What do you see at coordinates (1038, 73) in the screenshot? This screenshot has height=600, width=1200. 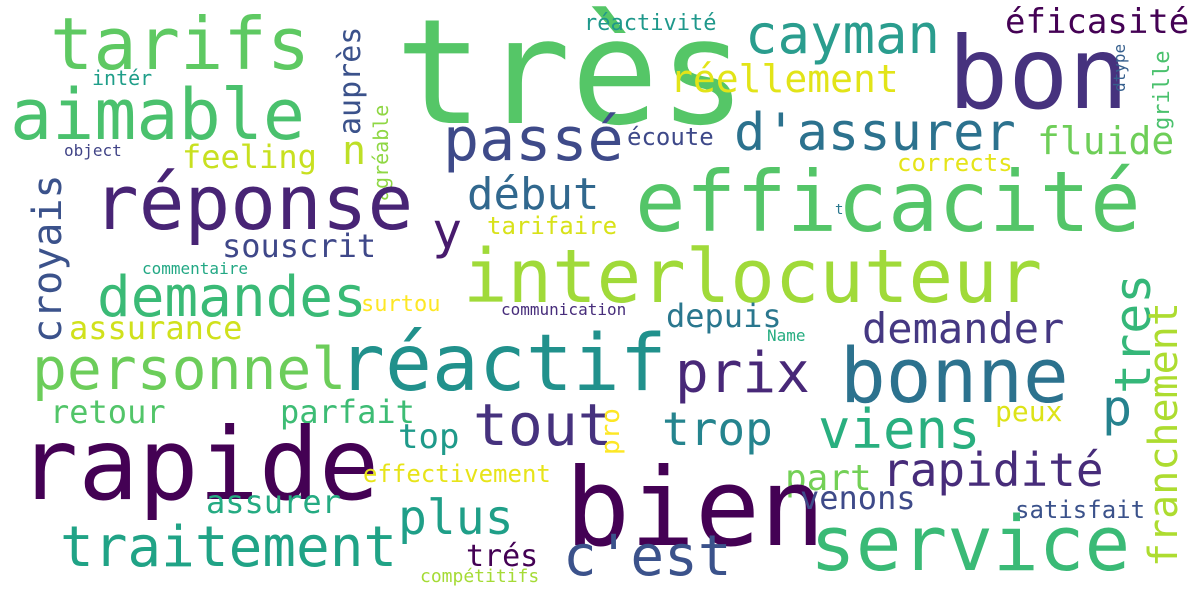 I see `word-bon: bon` at bounding box center [1038, 73].